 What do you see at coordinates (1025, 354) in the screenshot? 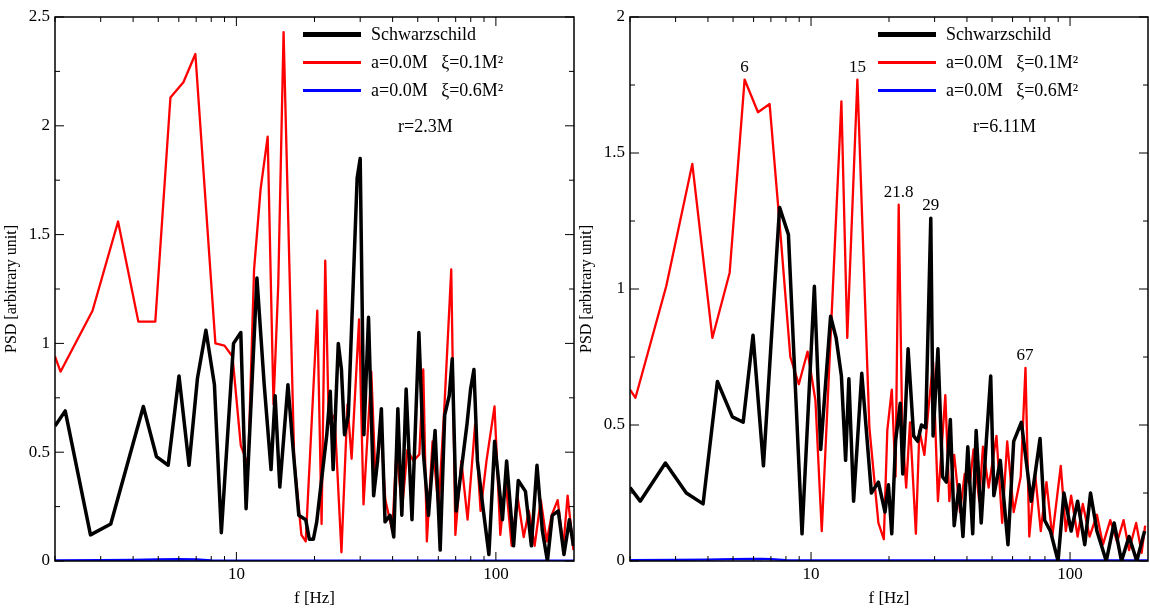
I see `annotation: 67` at bounding box center [1025, 354].